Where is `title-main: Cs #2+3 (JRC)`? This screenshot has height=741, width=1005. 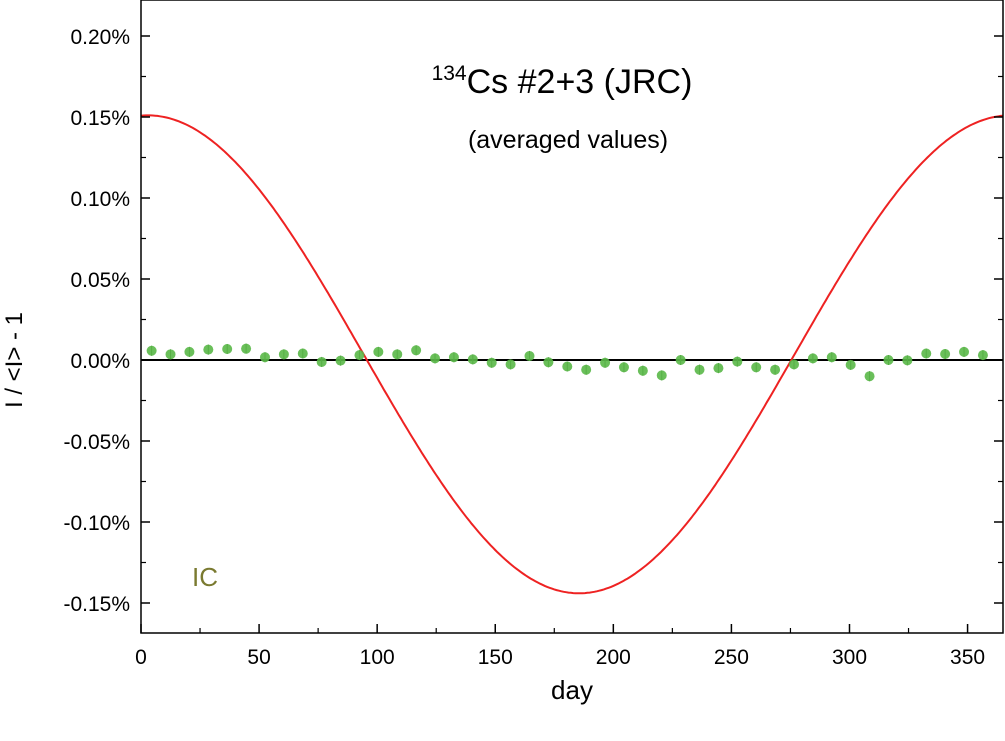
title-main: Cs #2+3 (JRC) is located at coordinates (580, 82).